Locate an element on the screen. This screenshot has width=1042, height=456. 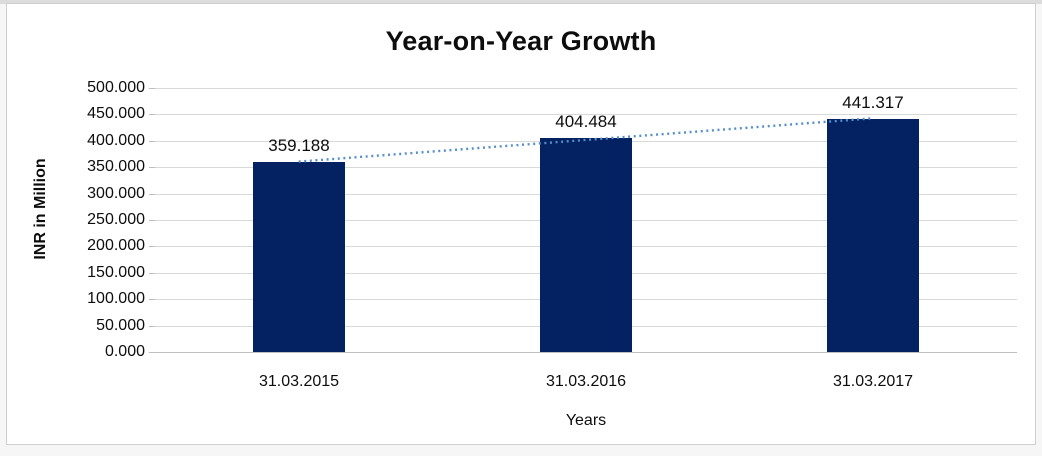
y-tick-label: 50.000 is located at coordinates (120, 325).